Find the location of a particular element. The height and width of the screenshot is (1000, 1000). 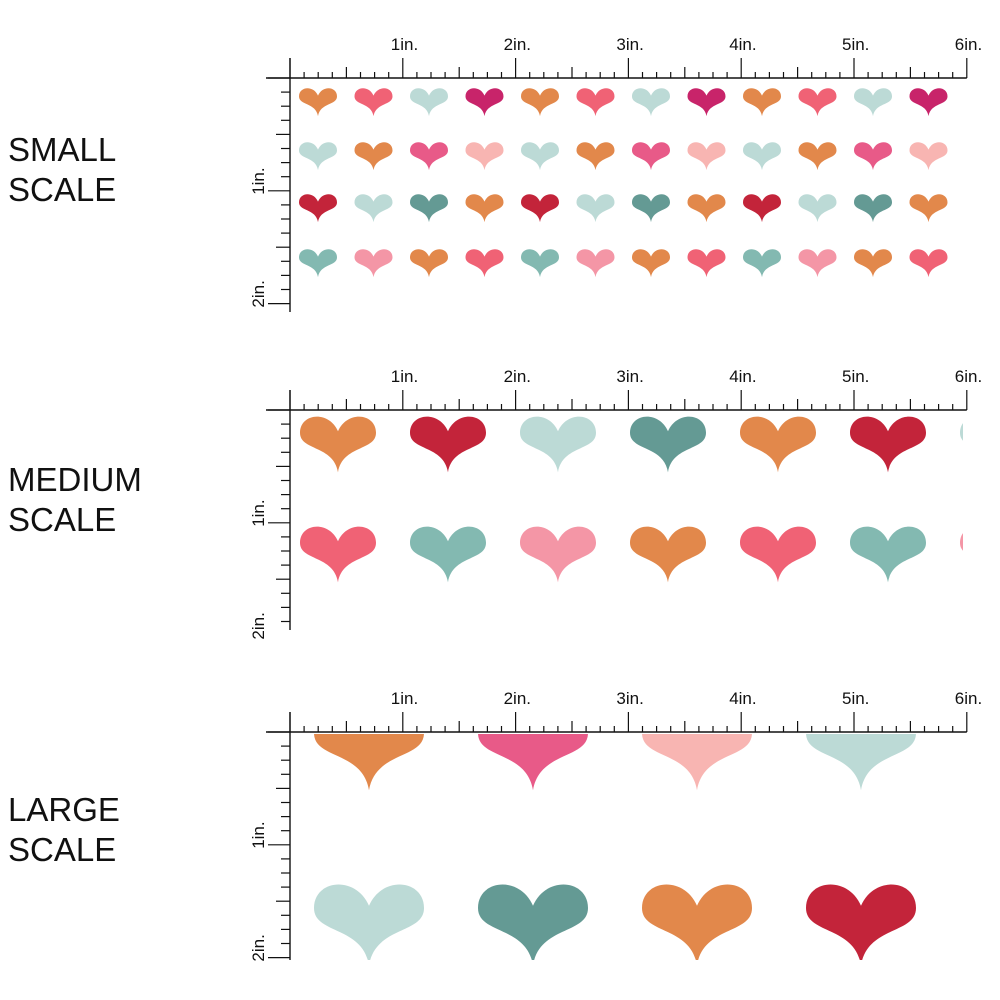

small-scale-label: SMALL SCALE is located at coordinates (62, 170).